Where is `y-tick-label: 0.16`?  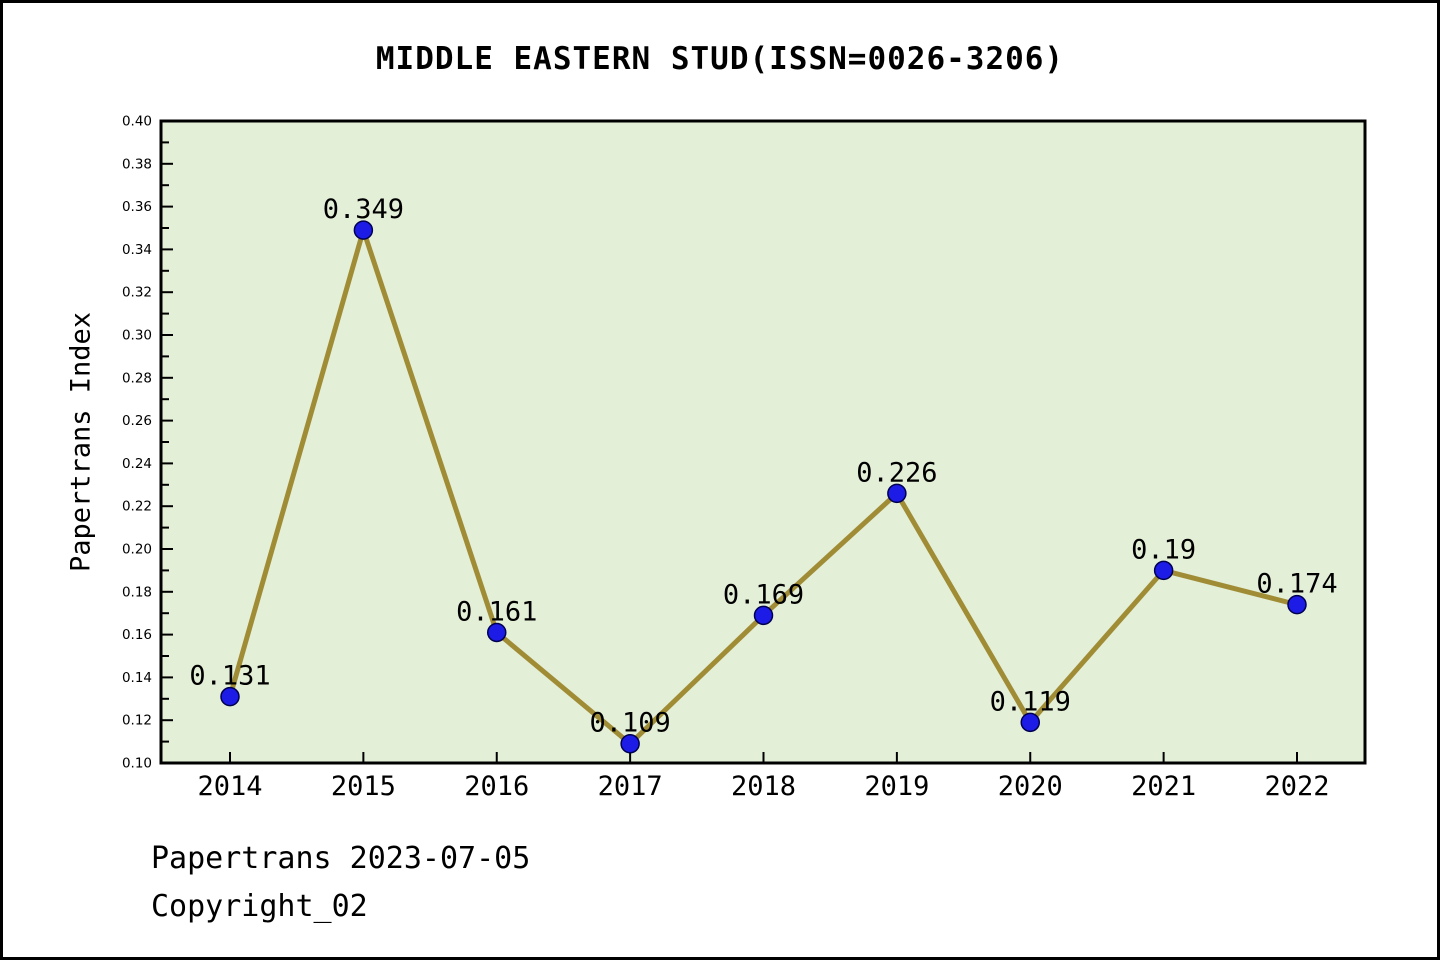 y-tick-label: 0.16 is located at coordinates (137, 635).